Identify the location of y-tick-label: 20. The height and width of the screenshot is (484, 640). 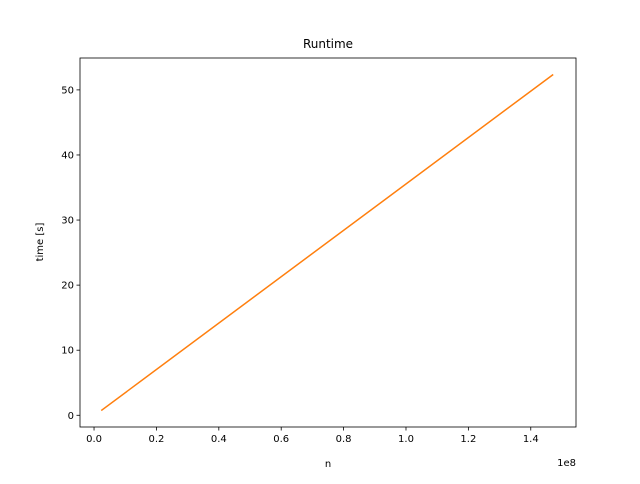
(67, 286).